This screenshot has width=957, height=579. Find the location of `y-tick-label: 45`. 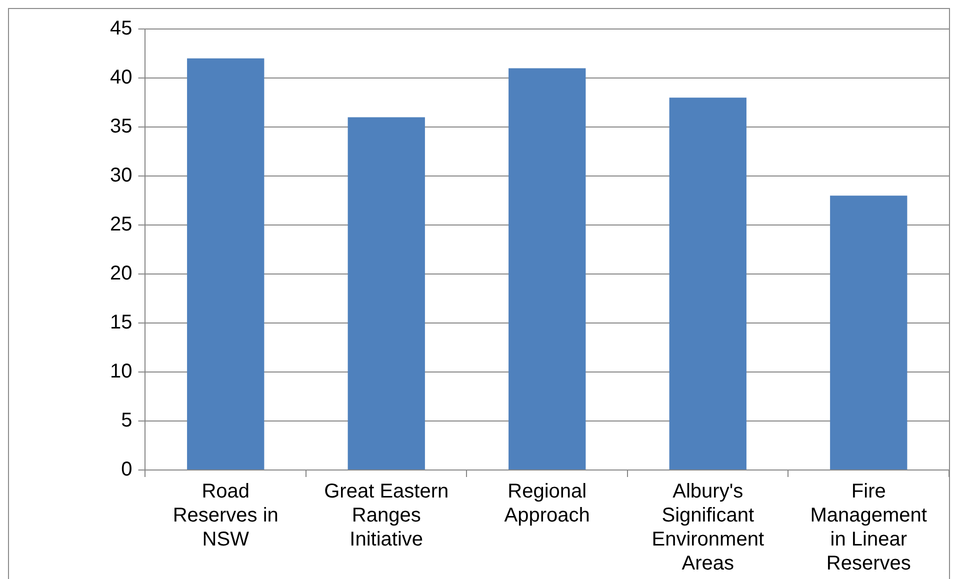

y-tick-label: 45 is located at coordinates (121, 29).